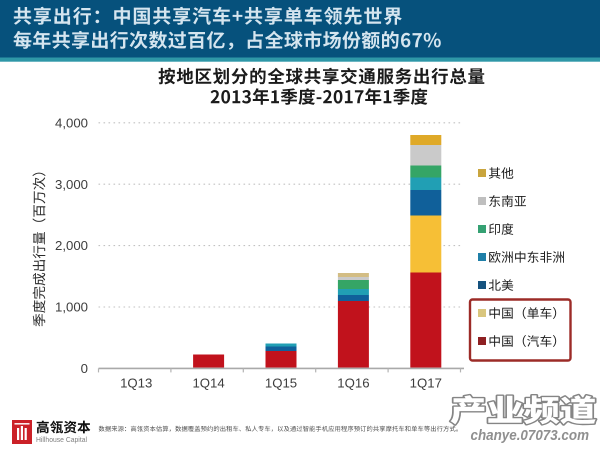 The height and width of the screenshot is (455, 600). Describe the element at coordinates (281, 383) in the screenshot. I see `svg-text: 1Q15` at that location.